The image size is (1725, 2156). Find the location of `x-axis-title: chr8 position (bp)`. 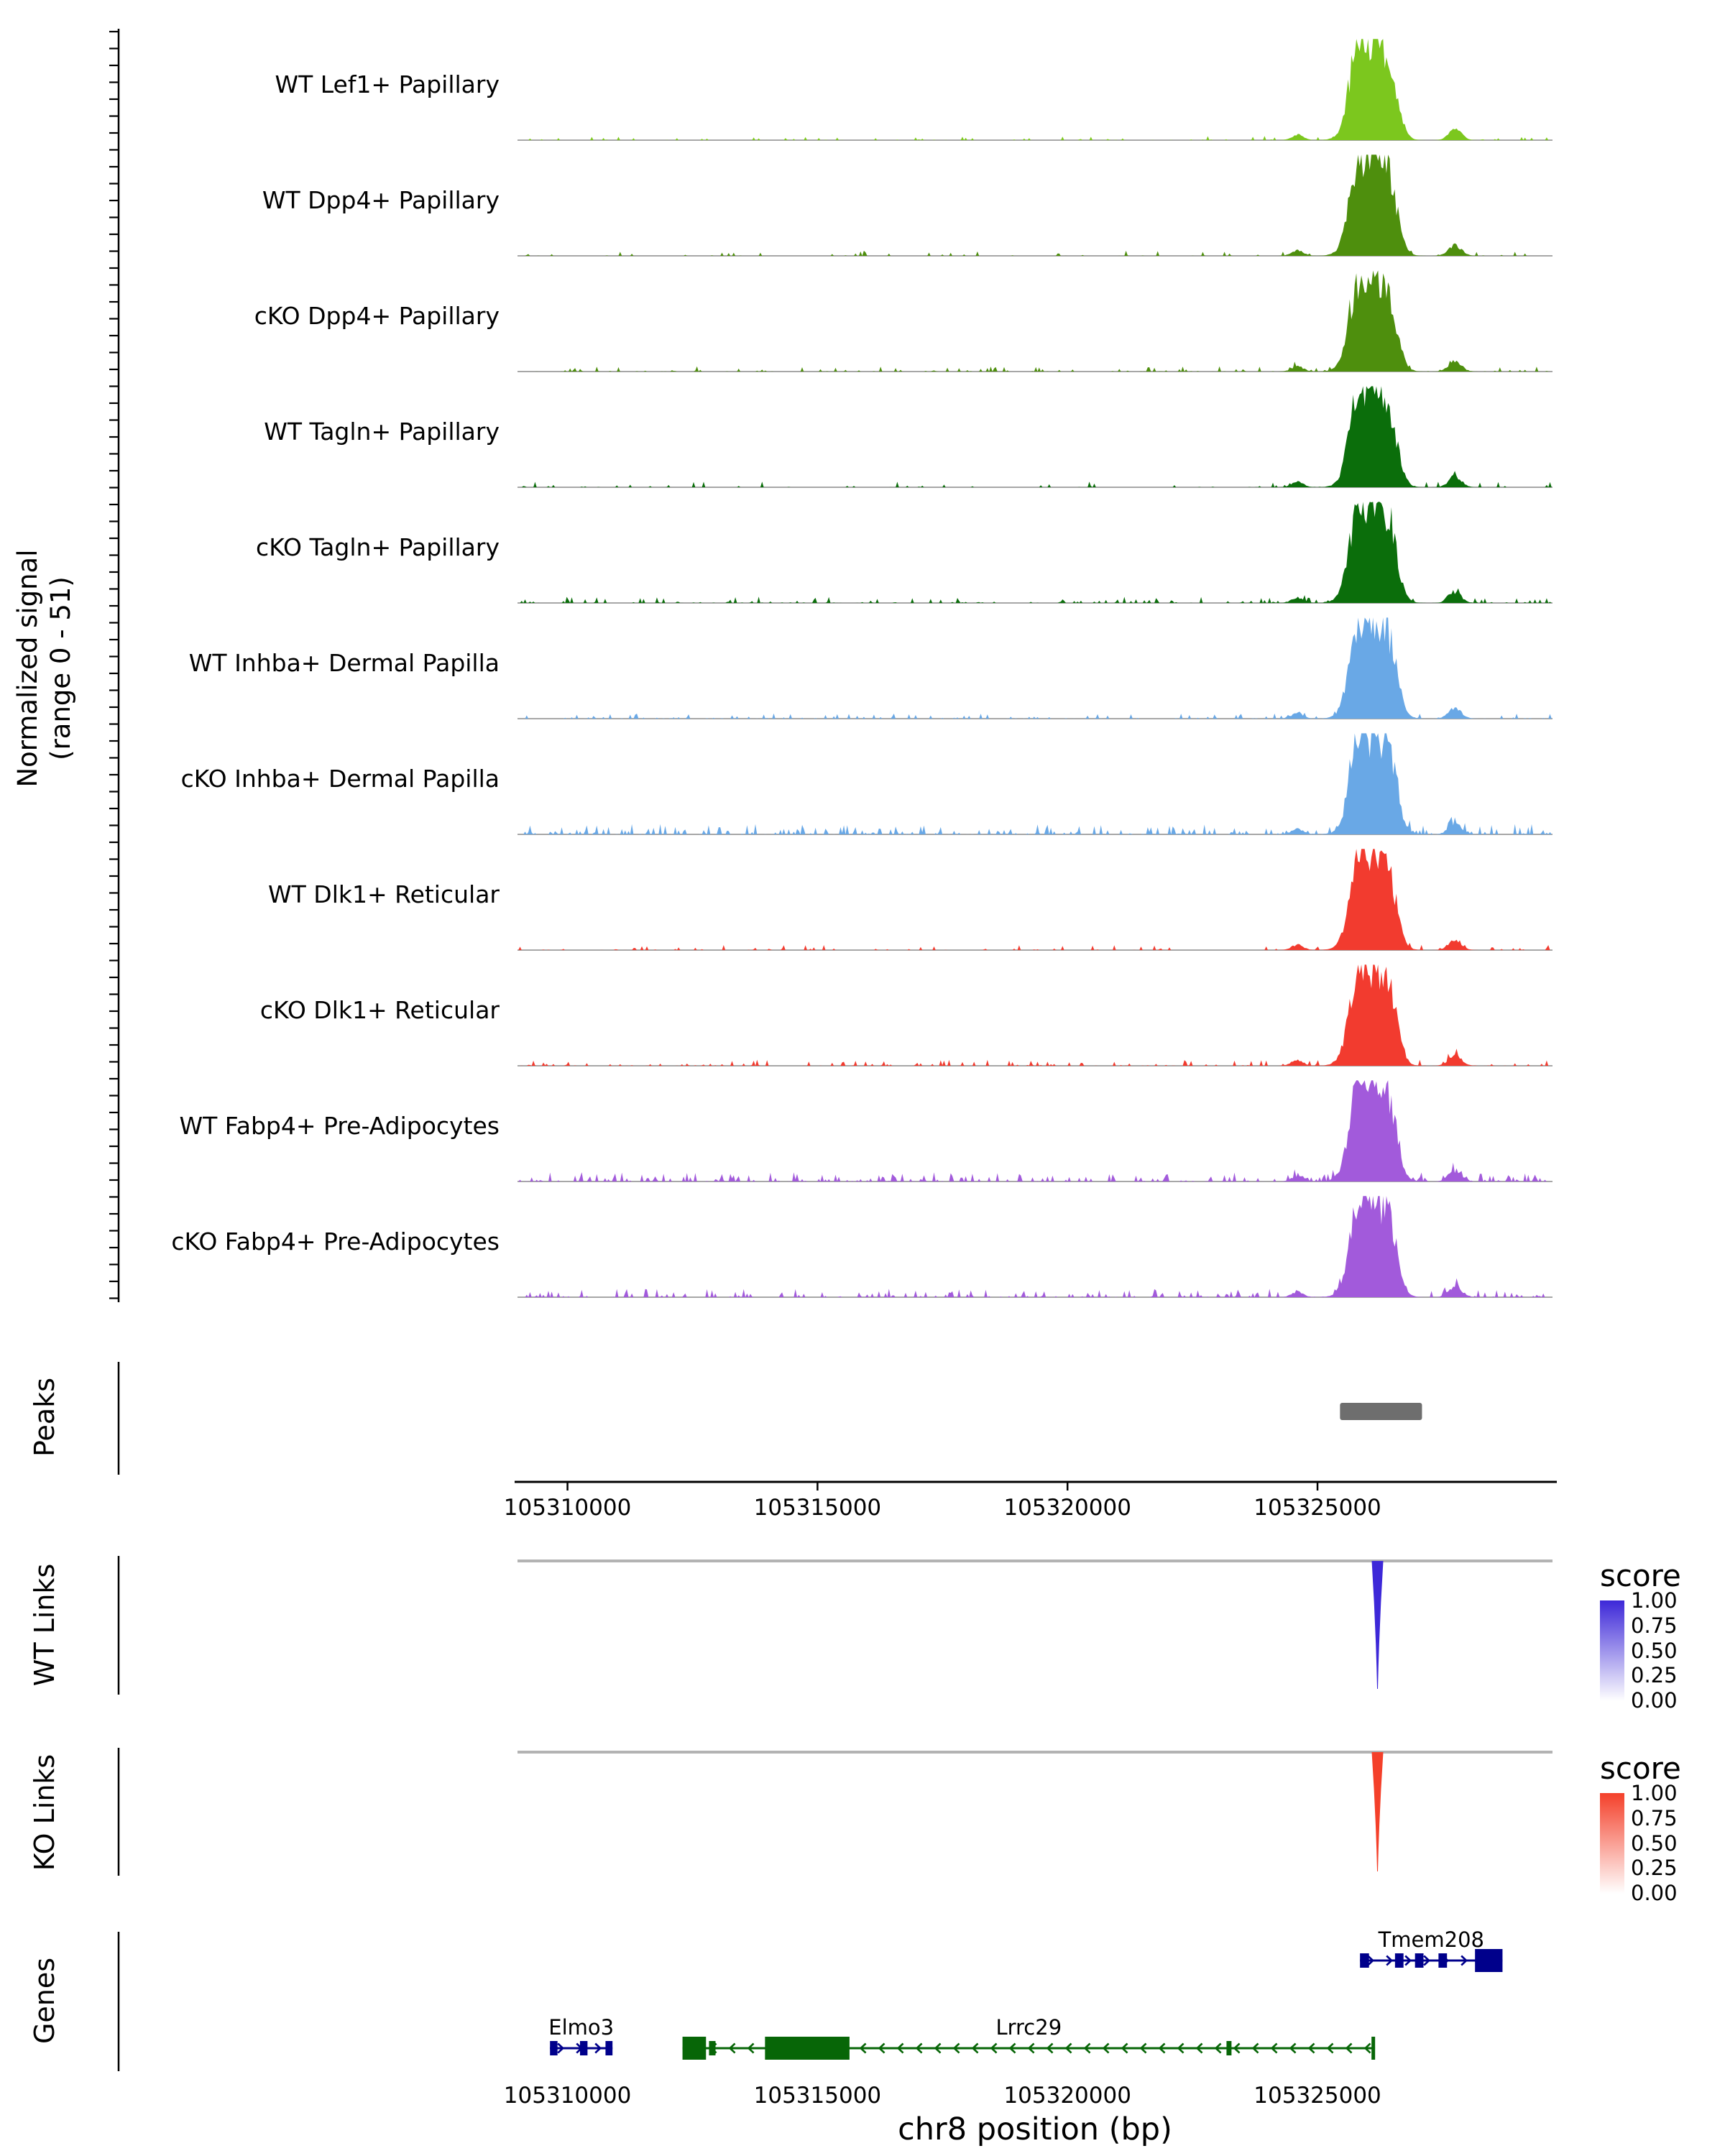

x-axis-title: chr8 position (bp) is located at coordinates (1035, 2129).